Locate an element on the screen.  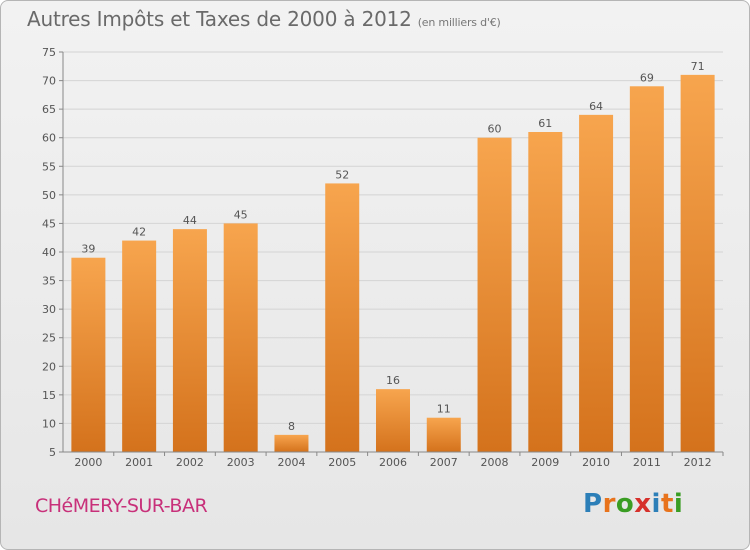
proxiti-logo: Proxiti is located at coordinates (633, 504).